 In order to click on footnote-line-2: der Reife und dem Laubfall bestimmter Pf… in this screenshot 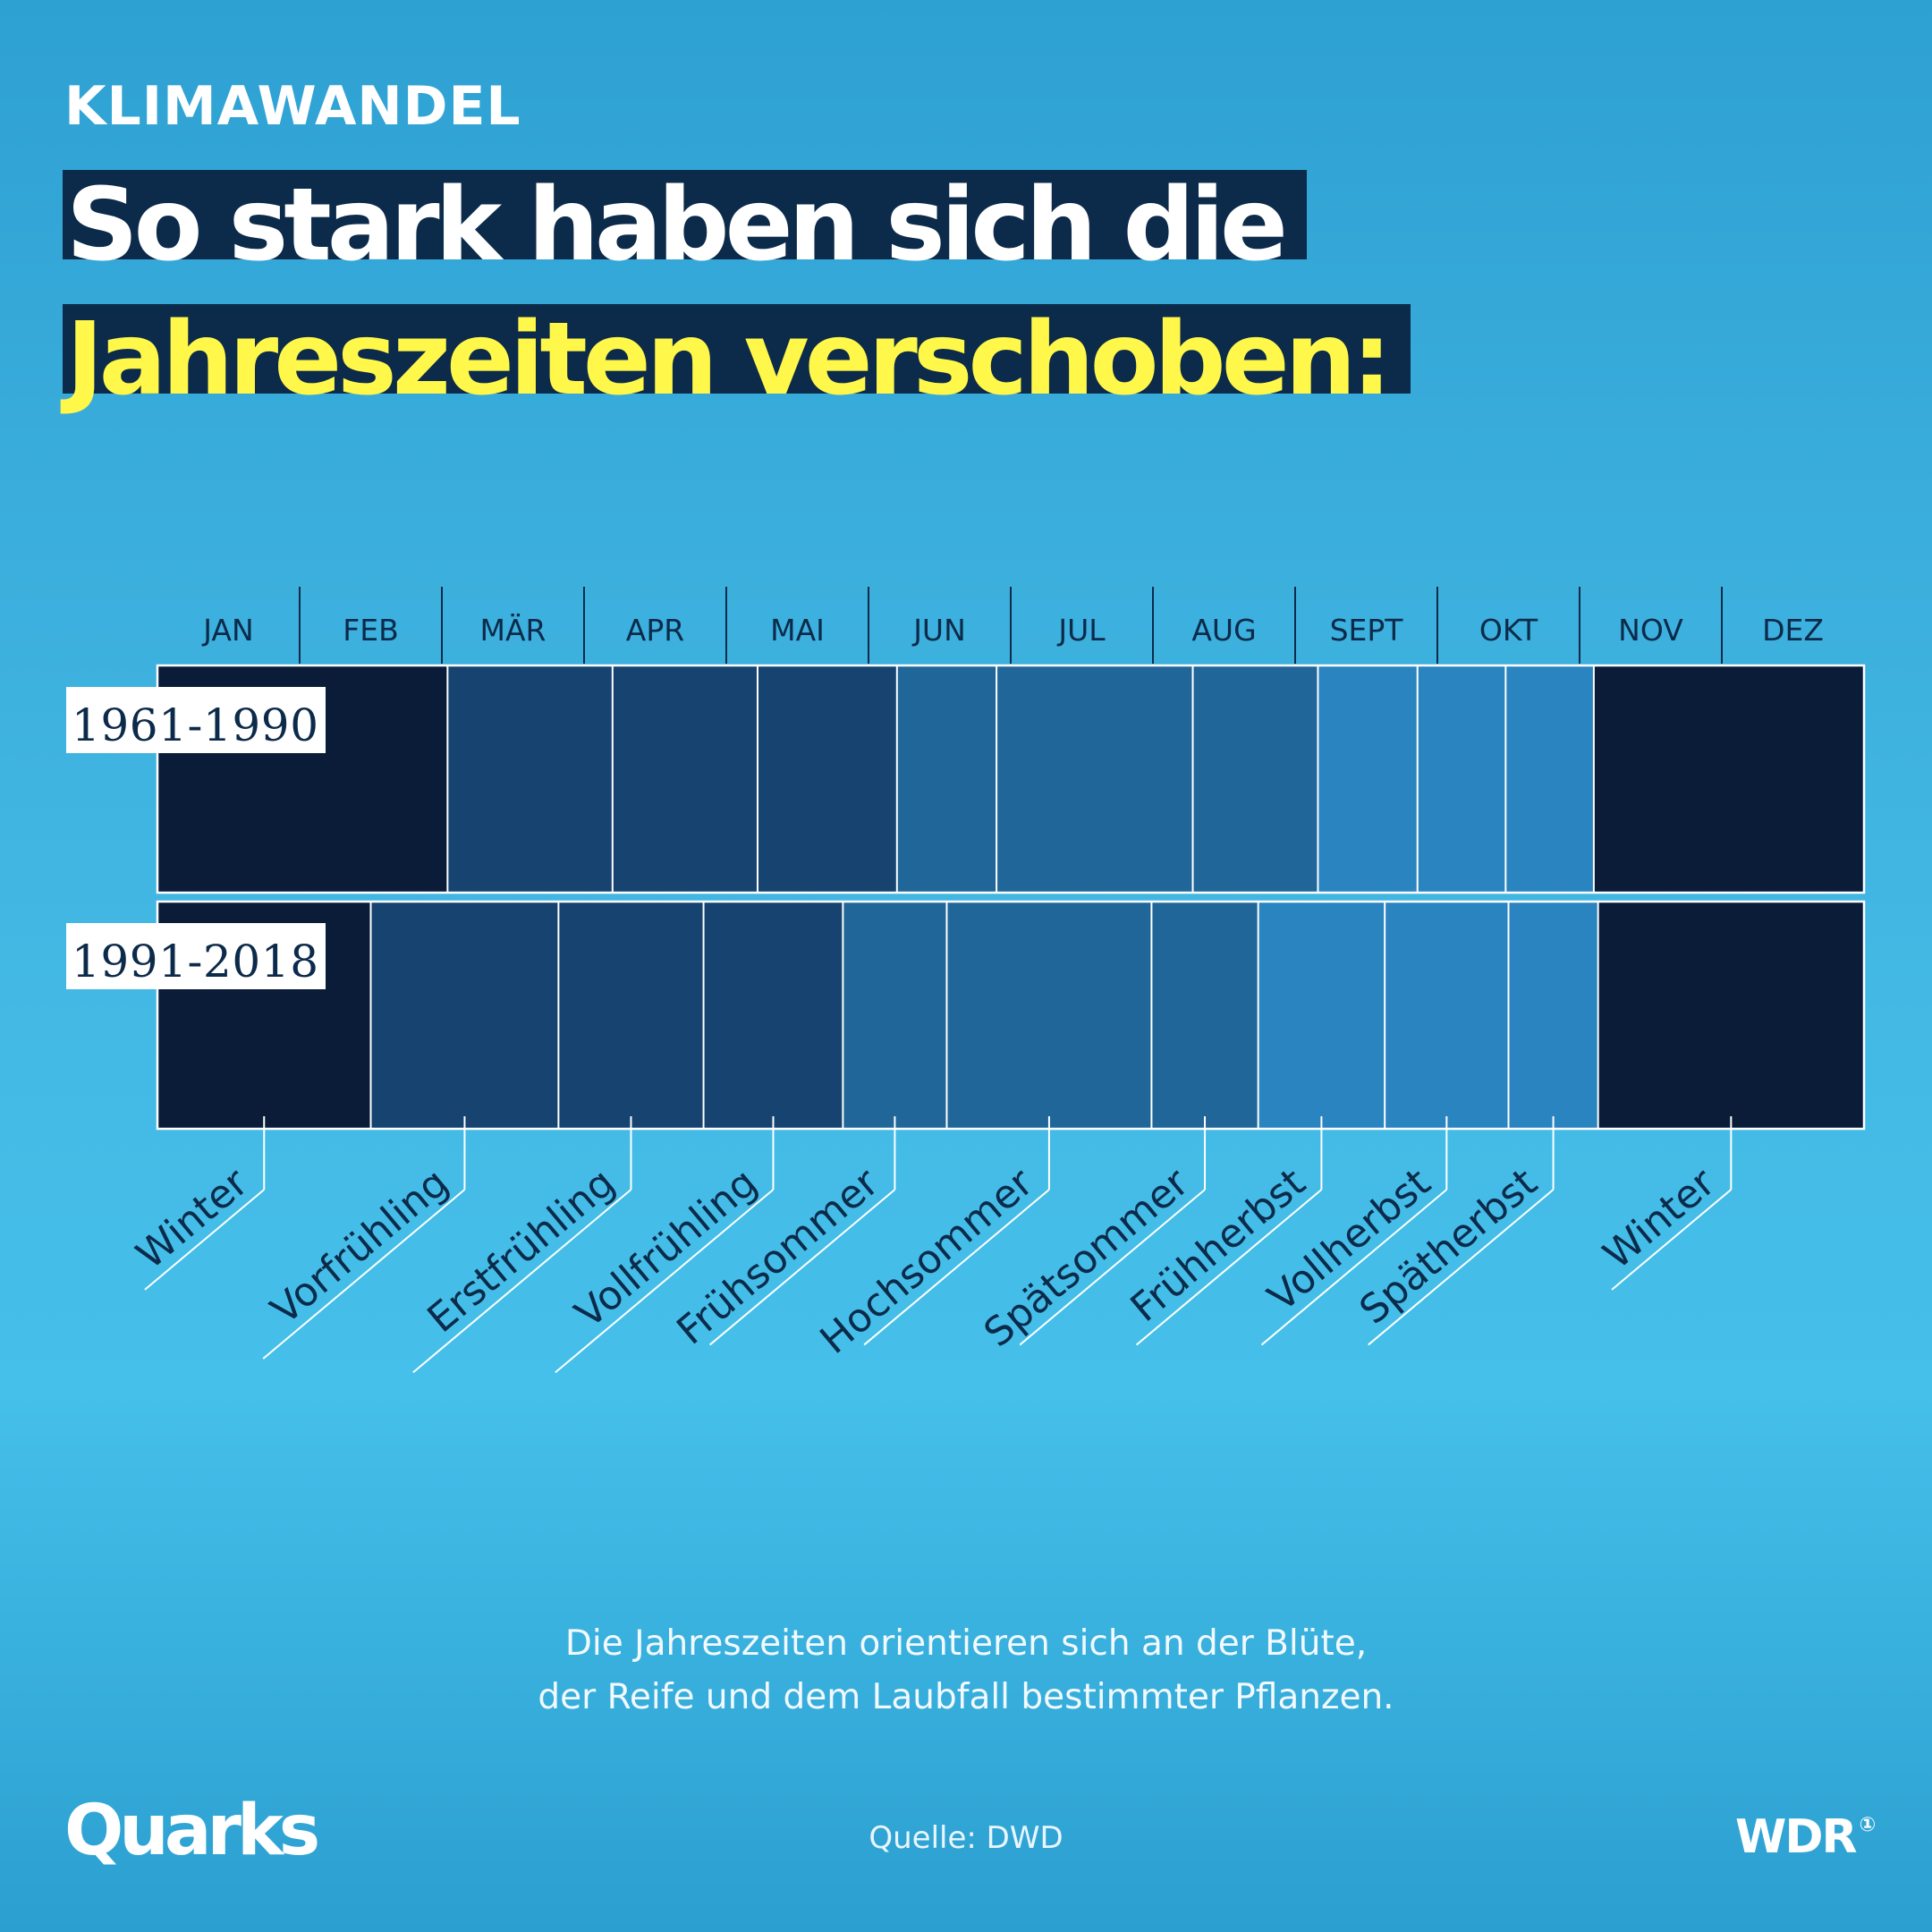, I will do `click(966, 1697)`.